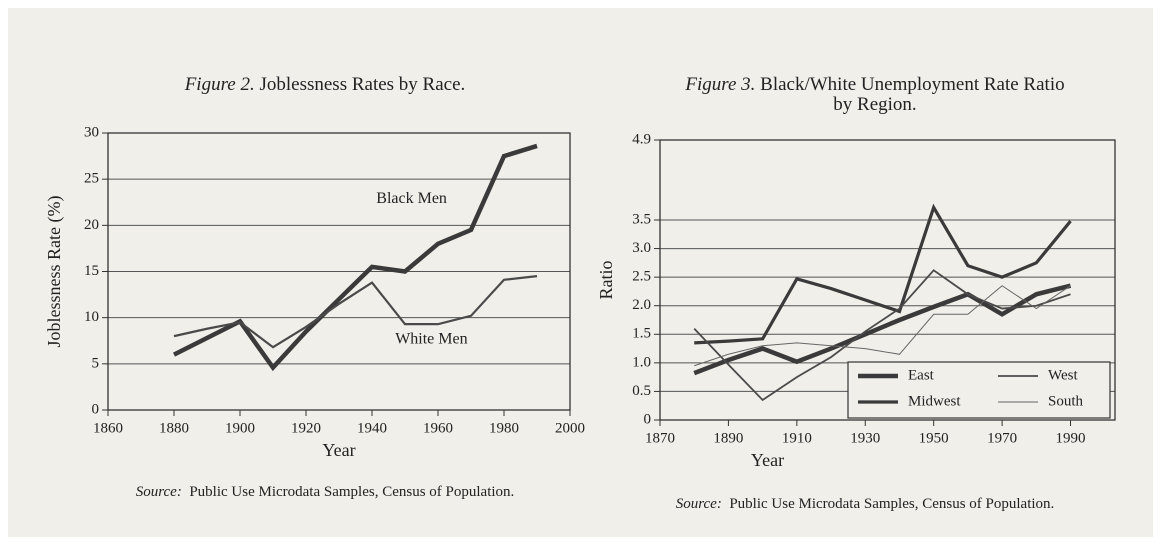 The image size is (1161, 545). I want to click on y-tick-label: 3.0, so click(641, 248).